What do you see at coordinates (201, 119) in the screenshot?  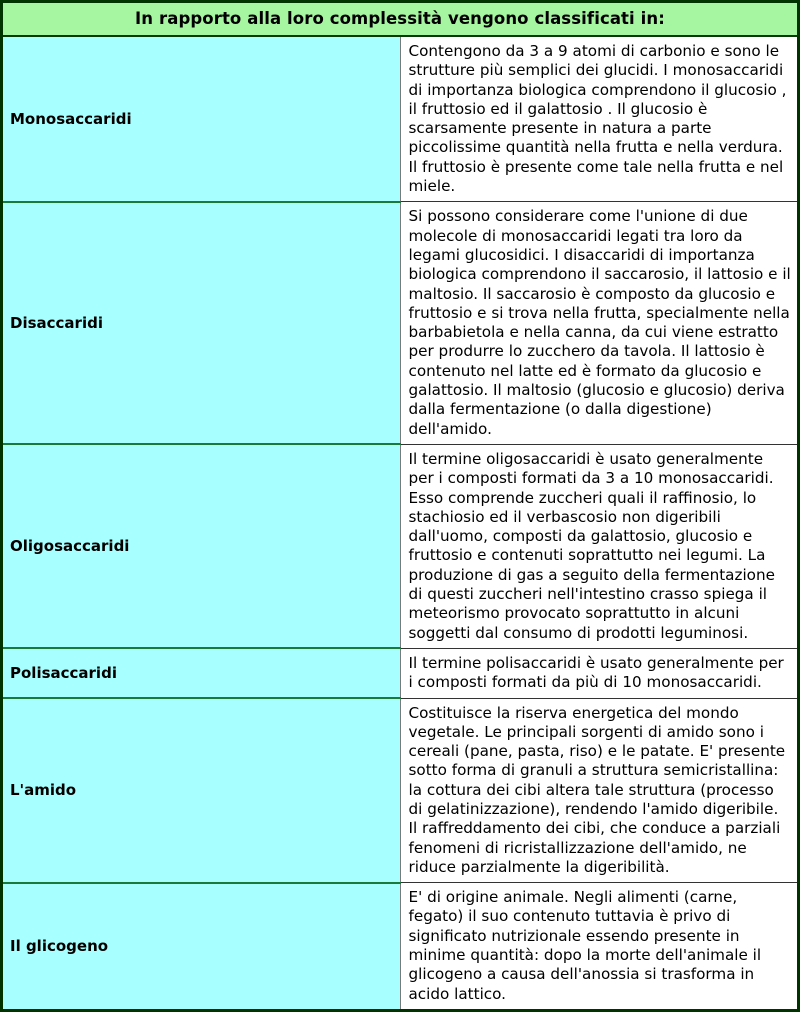 I see `row-label-monosaccaridi: Monosaccaridi` at bounding box center [201, 119].